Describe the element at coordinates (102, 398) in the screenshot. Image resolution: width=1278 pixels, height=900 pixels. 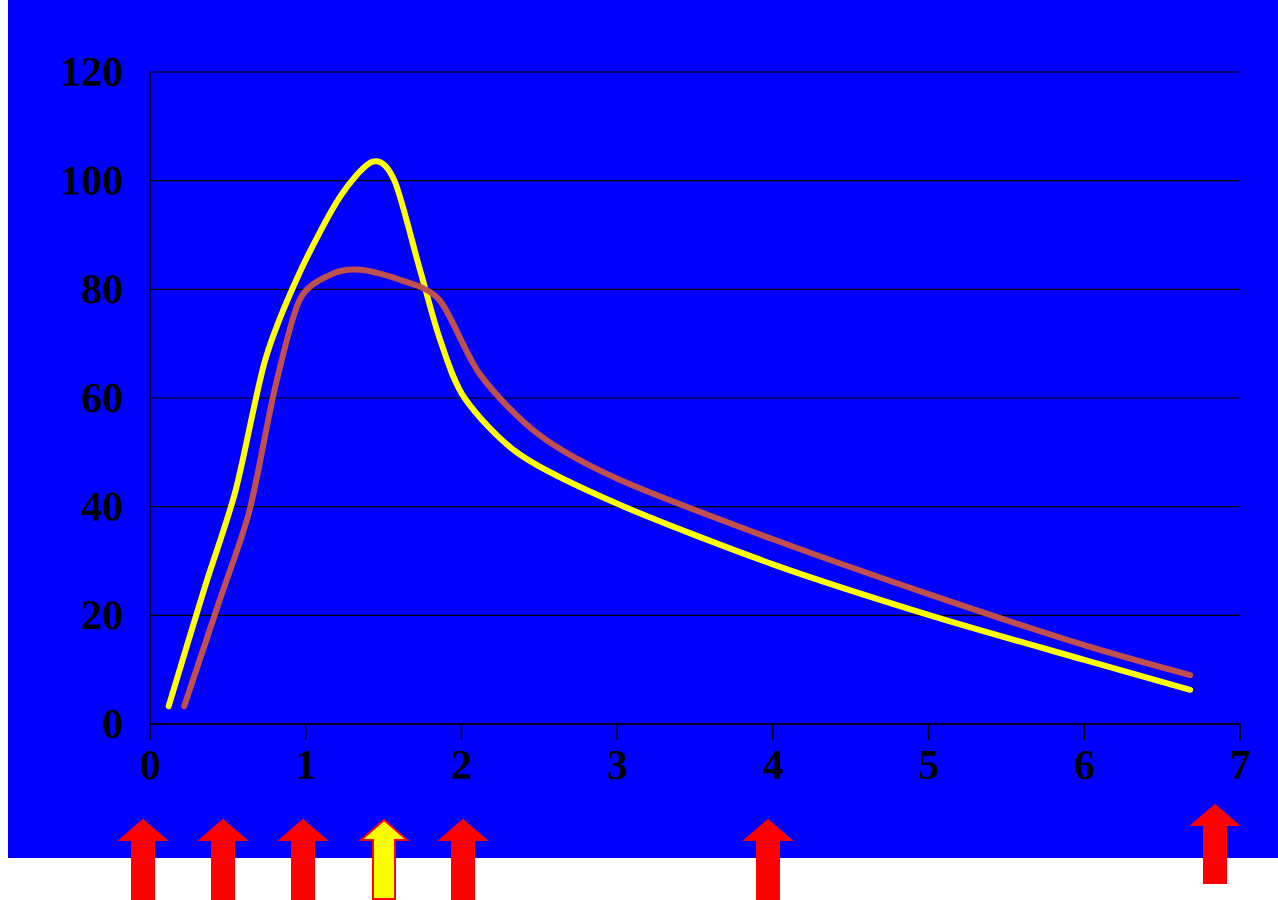
I see `y-tick-label: 60` at that location.